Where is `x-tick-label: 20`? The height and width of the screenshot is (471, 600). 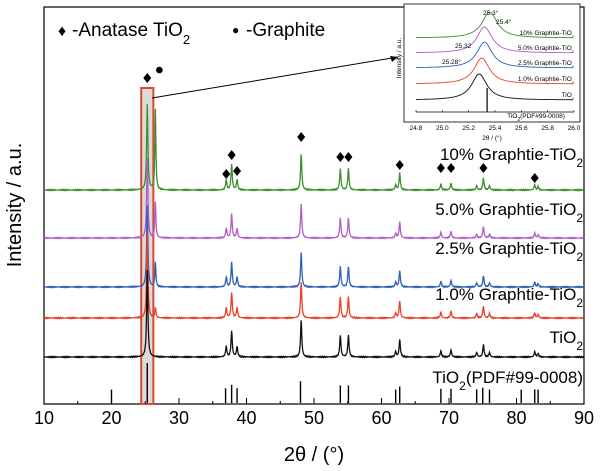 x-tick-label: 20 is located at coordinates (111, 418).